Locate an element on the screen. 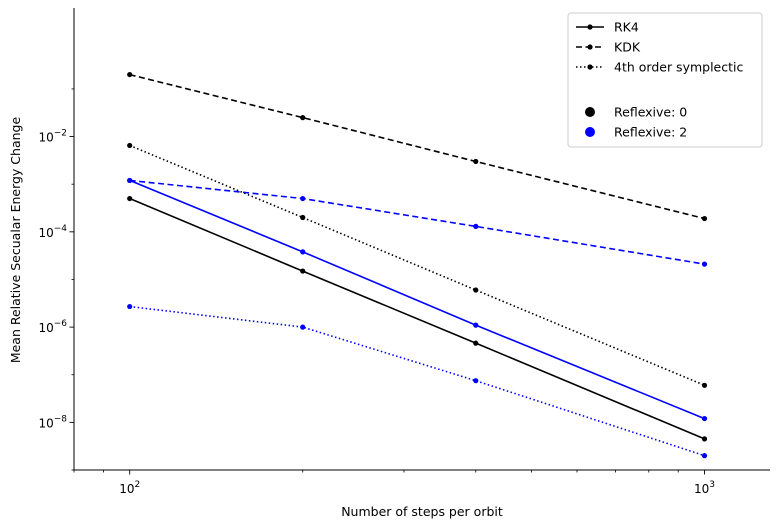 The image size is (780, 529). y-axis-label: Mean Relative Secualar Energy Change is located at coordinates (15, 240).